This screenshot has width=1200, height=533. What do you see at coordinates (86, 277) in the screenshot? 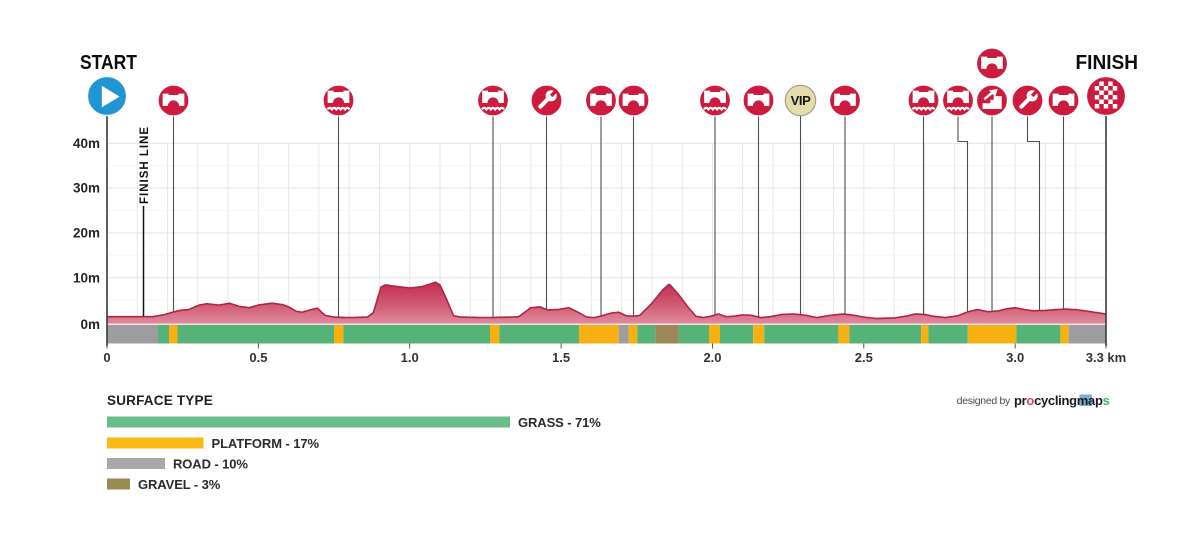
I see `svg-text: 10m` at bounding box center [86, 277].